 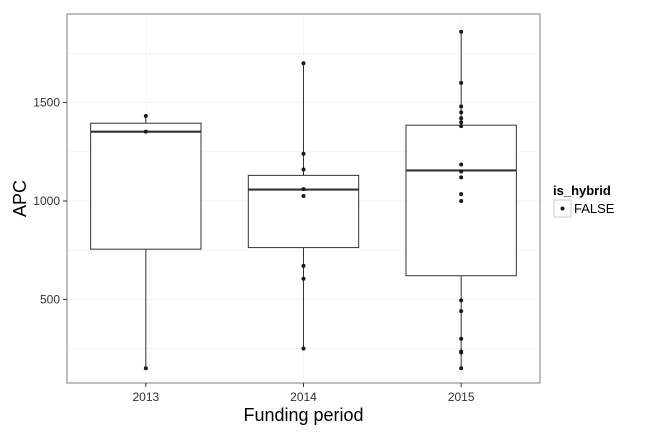 What do you see at coordinates (303, 415) in the screenshot?
I see `x-axis-title: Funding period` at bounding box center [303, 415].